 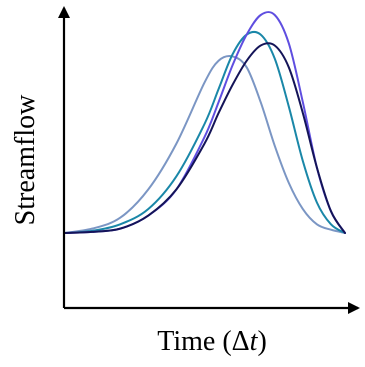 What do you see at coordinates (261, 341) in the screenshot?
I see `x-axis-label-suffix: )` at bounding box center [261, 341].